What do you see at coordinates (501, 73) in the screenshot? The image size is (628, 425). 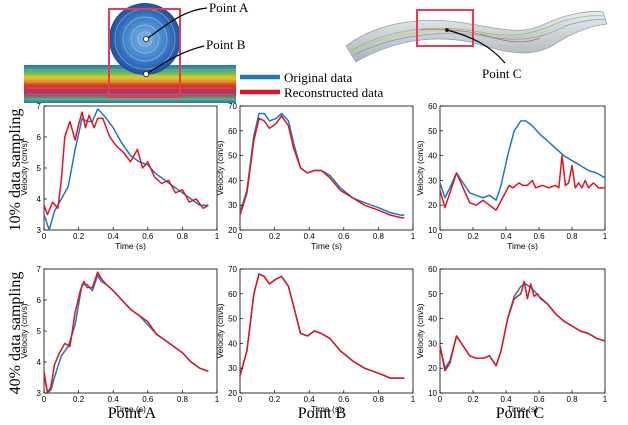 I see `point-c-label: Point C` at bounding box center [501, 73].